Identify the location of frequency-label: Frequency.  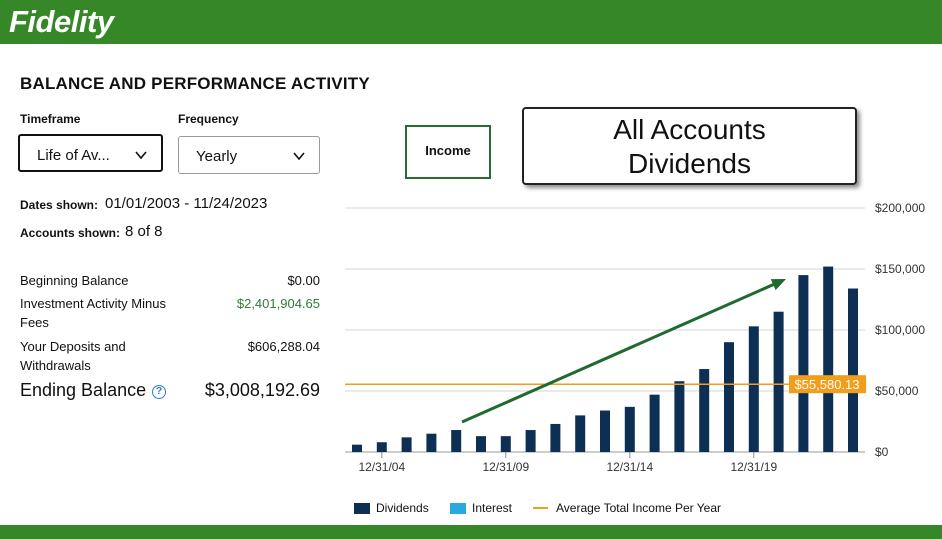
(208, 119).